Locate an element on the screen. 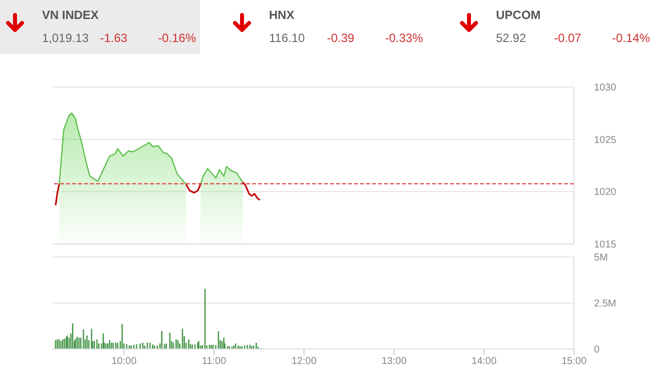  text: 52.92 is located at coordinates (511, 38).